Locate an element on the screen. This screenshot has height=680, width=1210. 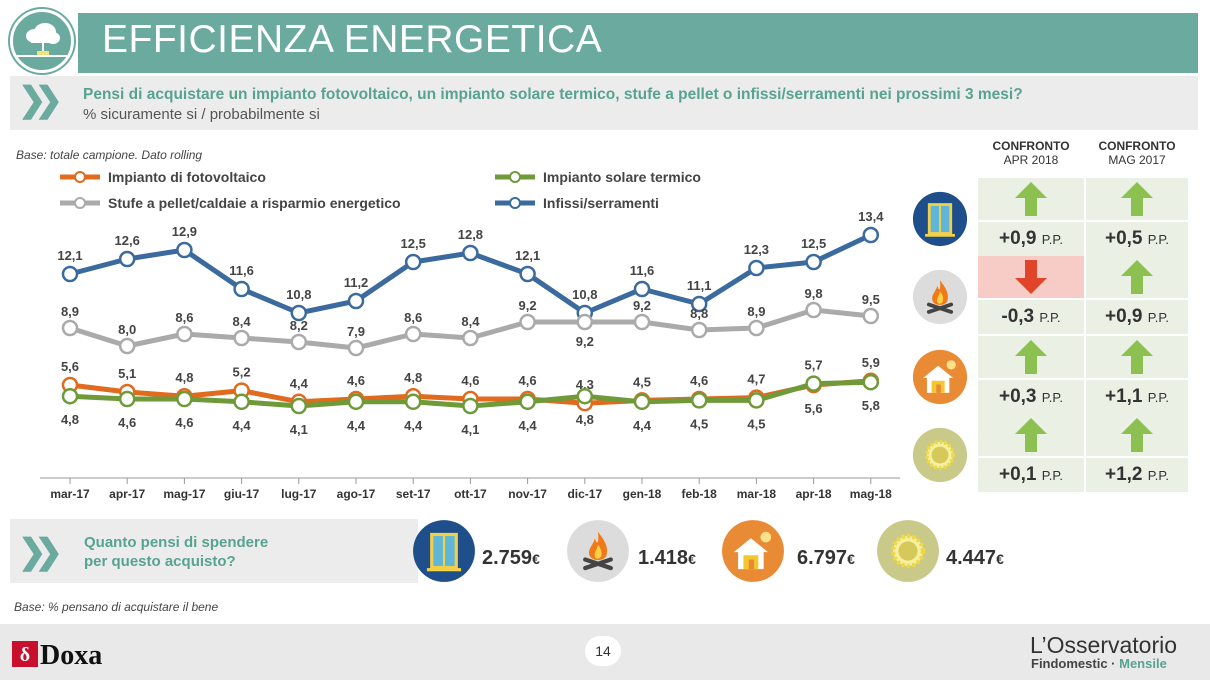
data-label: 8,8 is located at coordinates (699, 313).